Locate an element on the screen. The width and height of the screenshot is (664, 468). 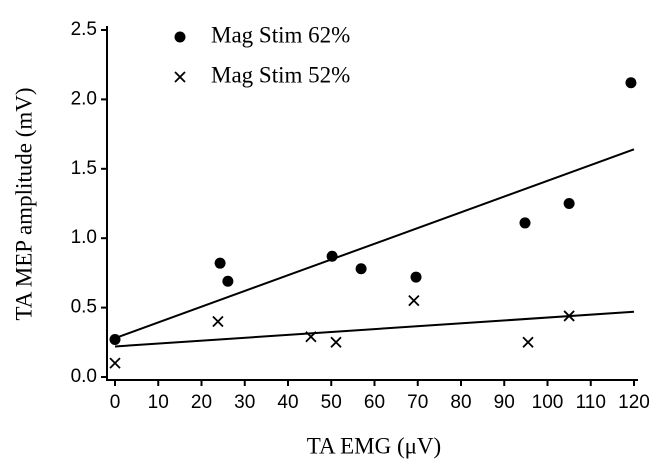
x-tick-label: 110 is located at coordinates (591, 402).